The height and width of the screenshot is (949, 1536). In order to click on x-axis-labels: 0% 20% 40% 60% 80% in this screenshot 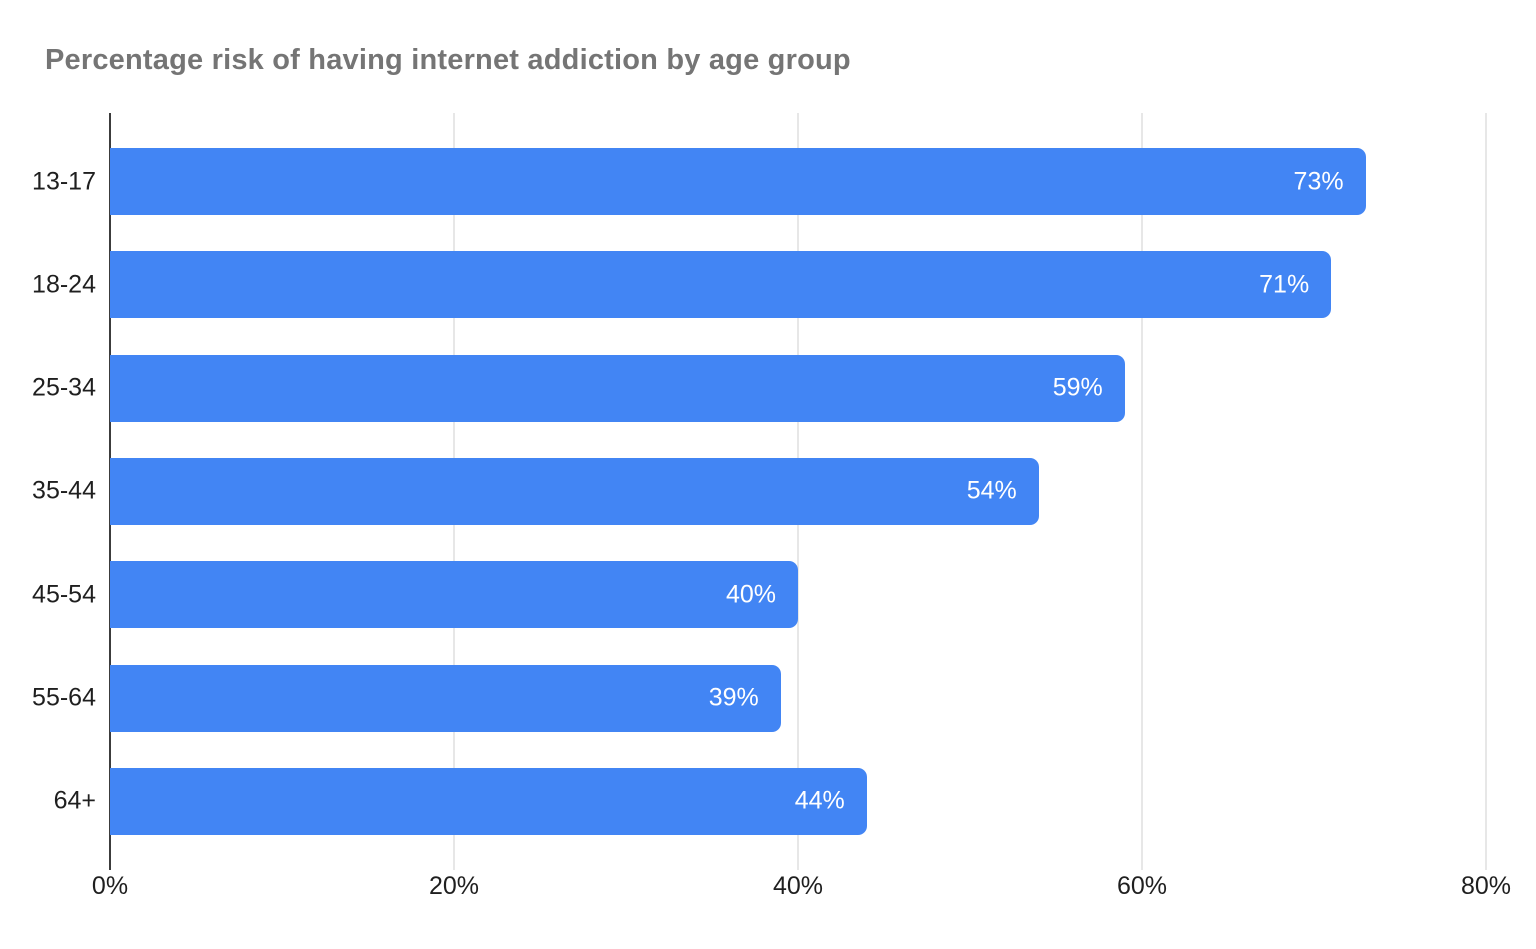, I will do `click(801, 887)`.